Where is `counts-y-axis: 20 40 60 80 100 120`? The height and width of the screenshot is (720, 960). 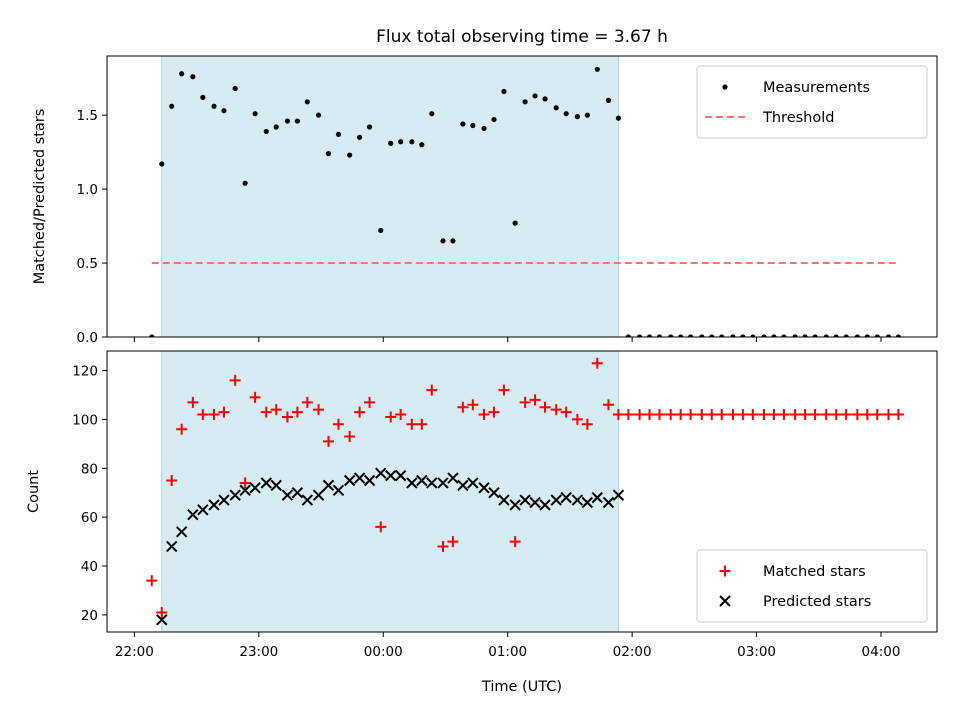 counts-y-axis: 20 40 60 80 100 120 is located at coordinates (89, 494).